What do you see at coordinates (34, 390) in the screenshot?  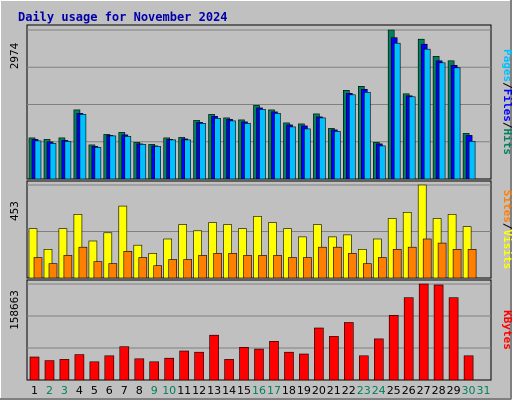 I see `x-tick-label-day-1: 1` at bounding box center [34, 390].